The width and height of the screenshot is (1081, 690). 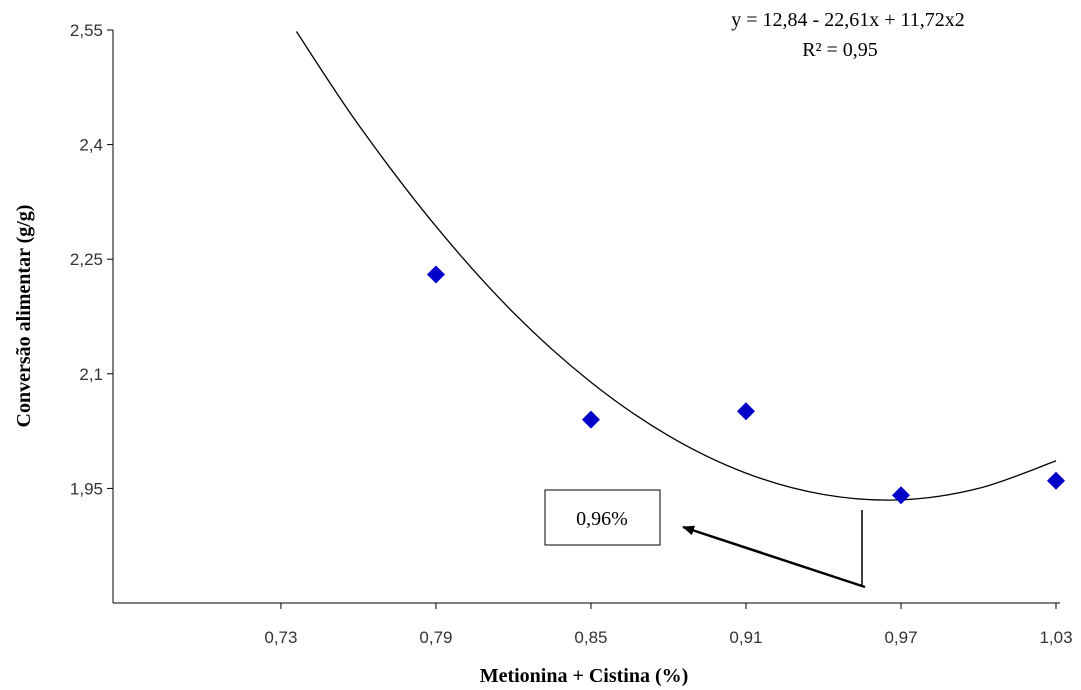 I want to click on x-axis-title: Metionina + Cistina (%), so click(x=584, y=676).